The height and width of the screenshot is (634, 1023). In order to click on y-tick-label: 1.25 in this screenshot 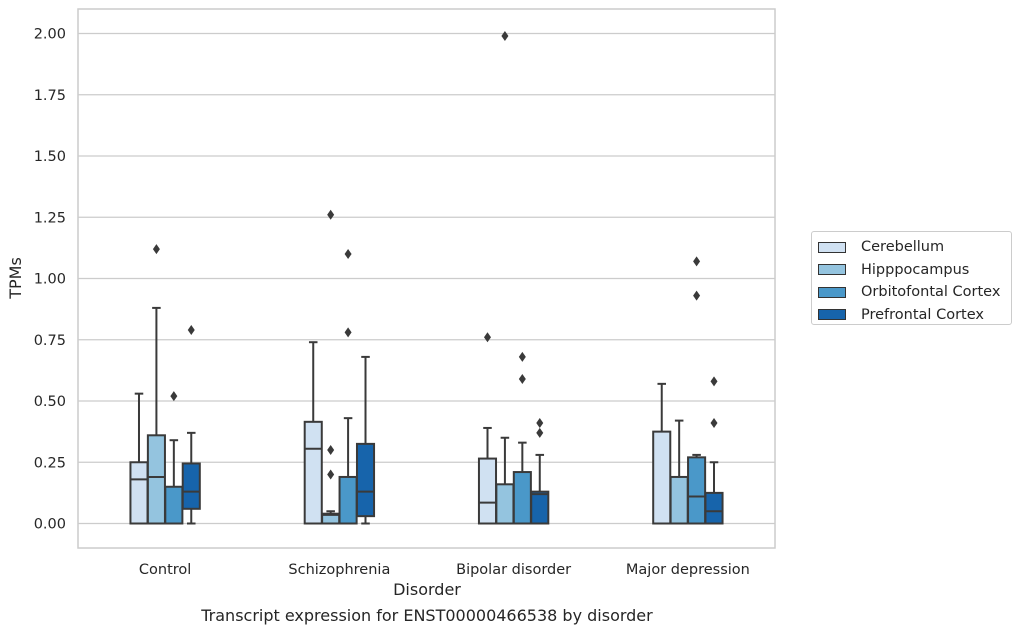, I will do `click(50, 218)`.